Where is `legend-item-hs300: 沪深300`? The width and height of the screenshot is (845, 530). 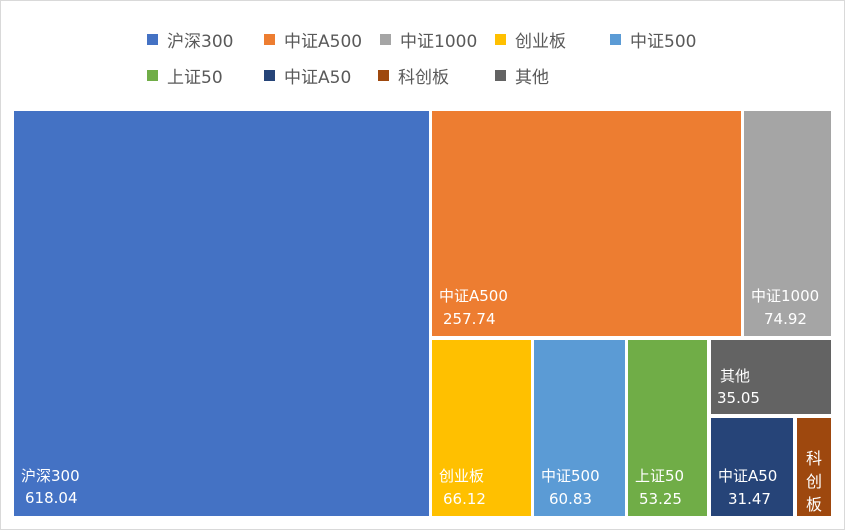
legend-item-hs300: 沪深300 is located at coordinates (190, 39).